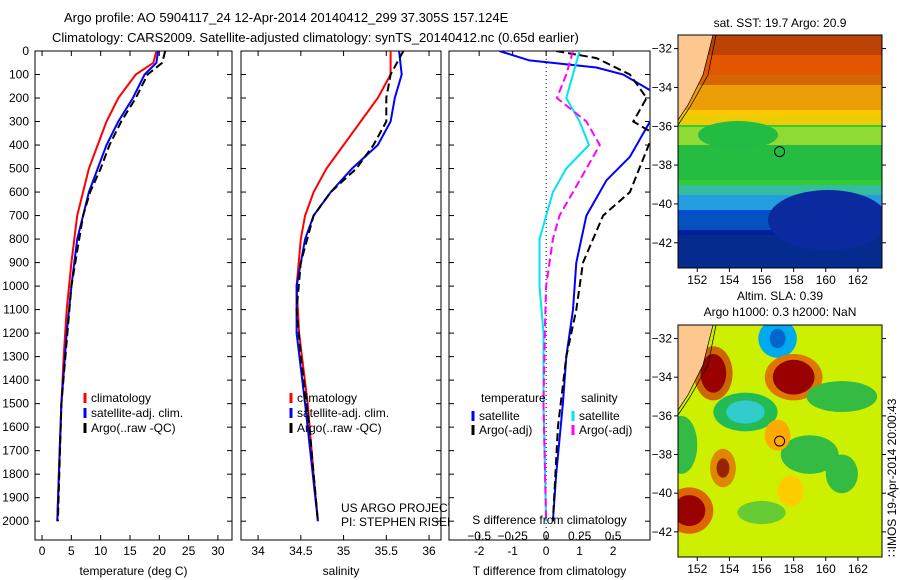  I want to click on series-t-argo-adj-, so click(600, 286).